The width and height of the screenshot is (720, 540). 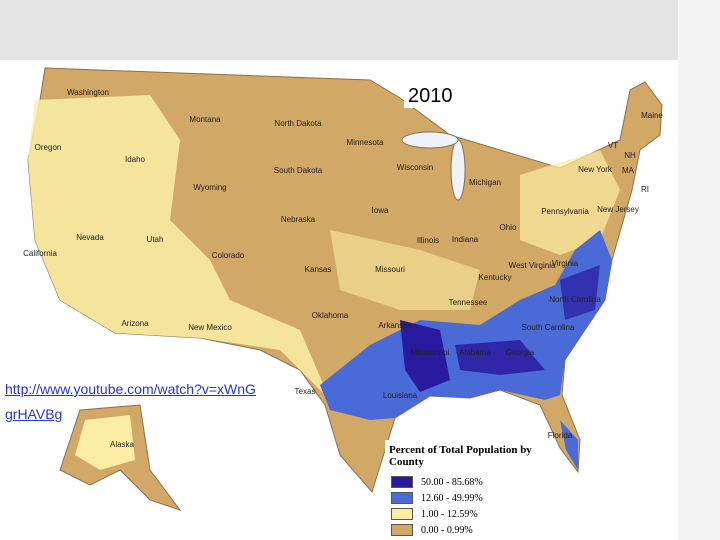 I want to click on state-label: Texas, so click(x=305, y=391).